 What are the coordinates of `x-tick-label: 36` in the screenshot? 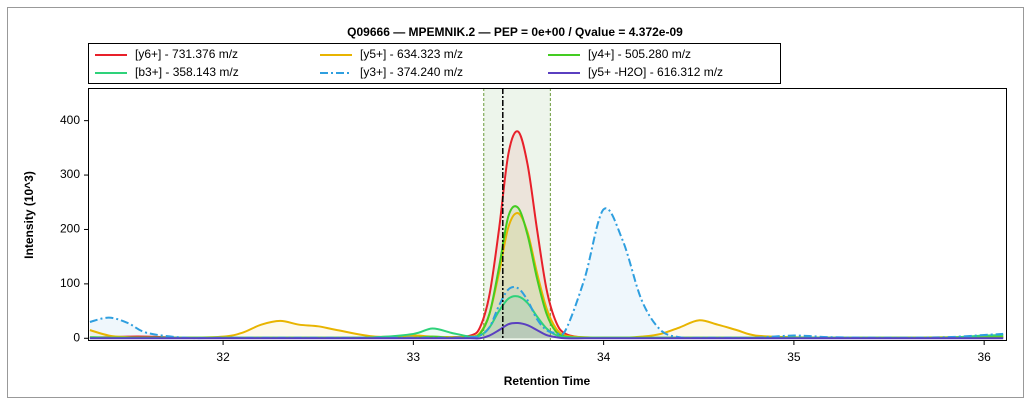 It's located at (984, 357).